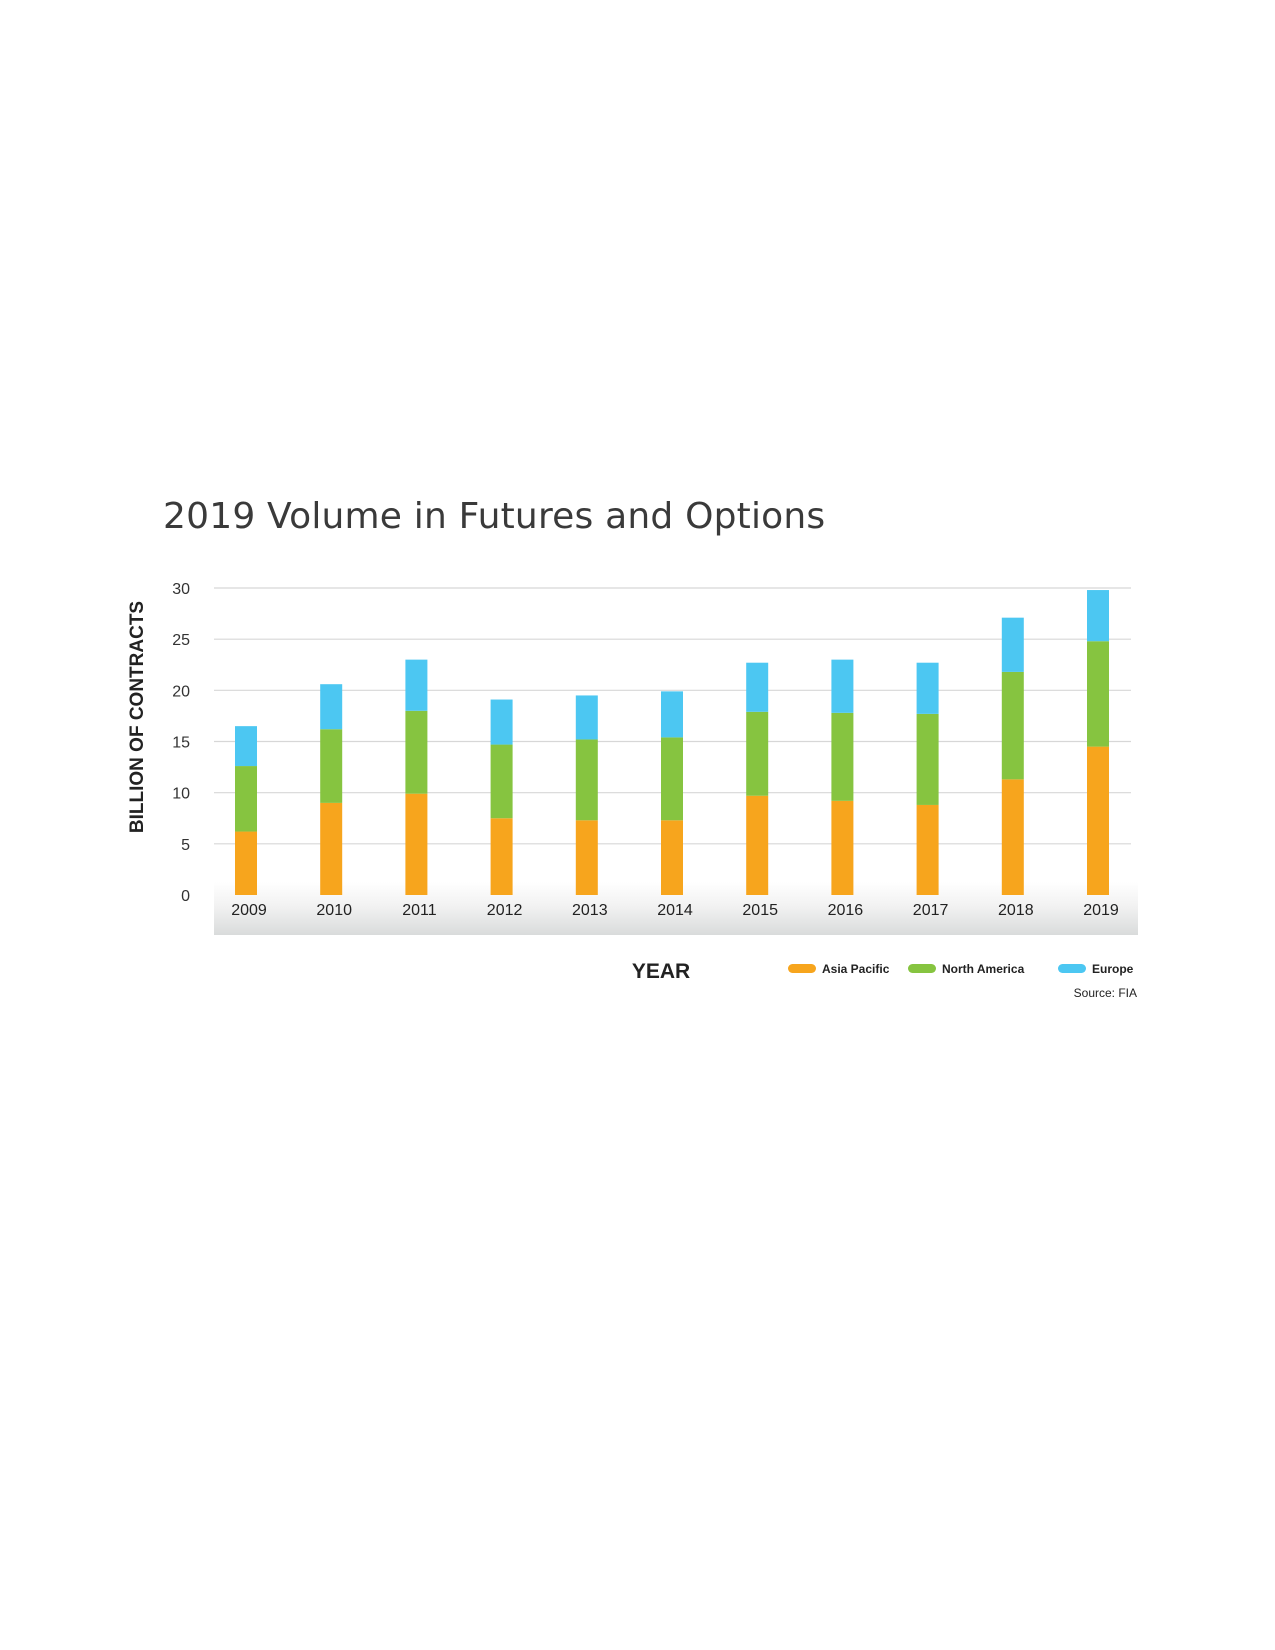 The height and width of the screenshot is (1650, 1275). What do you see at coordinates (501, 722) in the screenshot?
I see `bar-europe-2012` at bounding box center [501, 722].